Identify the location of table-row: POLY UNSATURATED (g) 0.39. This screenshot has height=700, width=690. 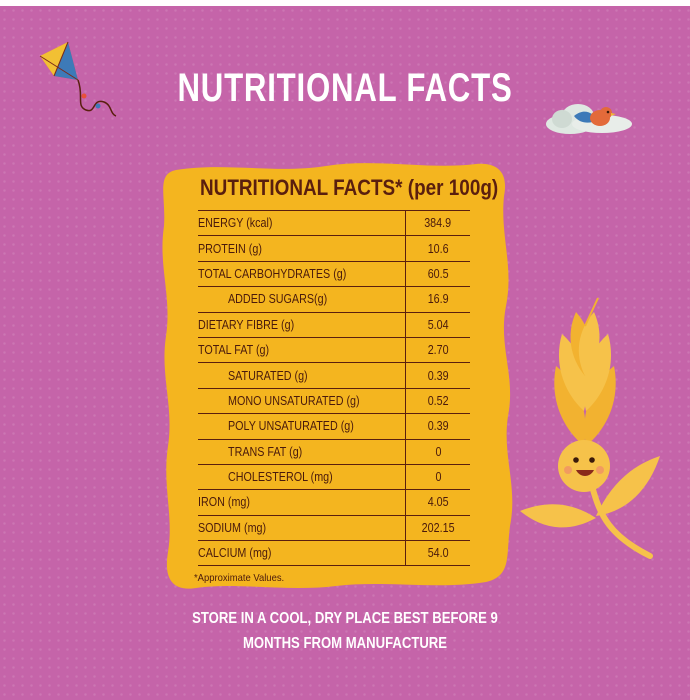
(334, 426).